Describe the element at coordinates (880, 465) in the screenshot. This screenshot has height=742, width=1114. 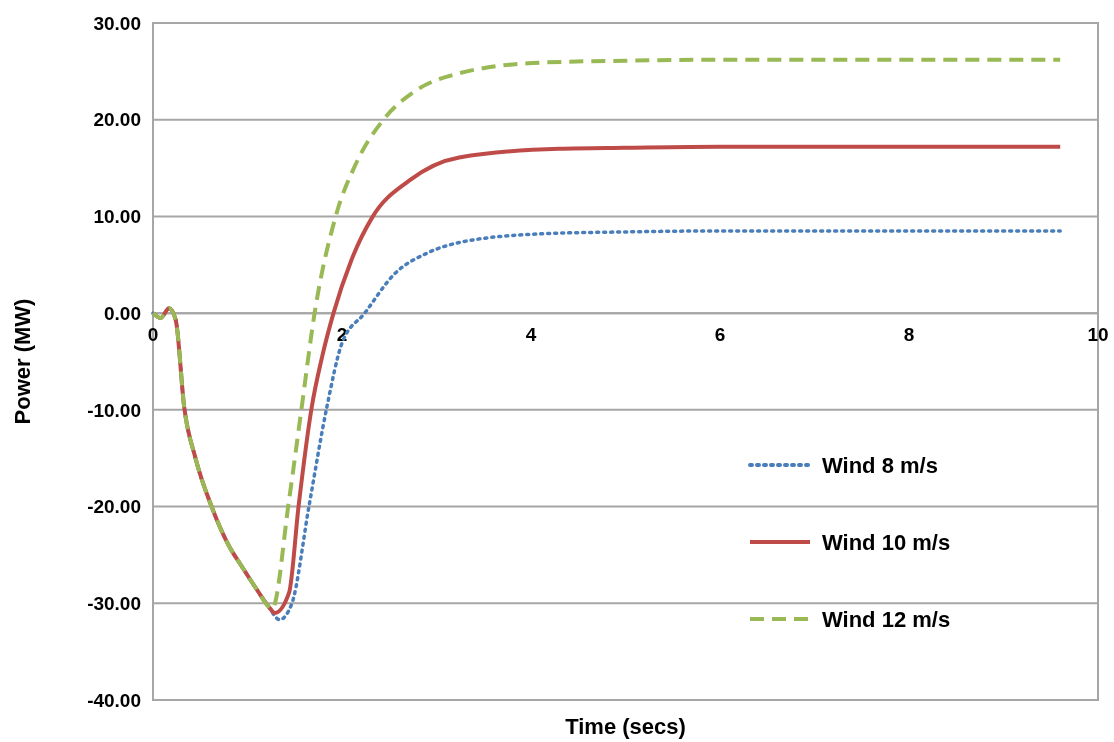
I see `legend-label: Wind 8 m/s` at that location.